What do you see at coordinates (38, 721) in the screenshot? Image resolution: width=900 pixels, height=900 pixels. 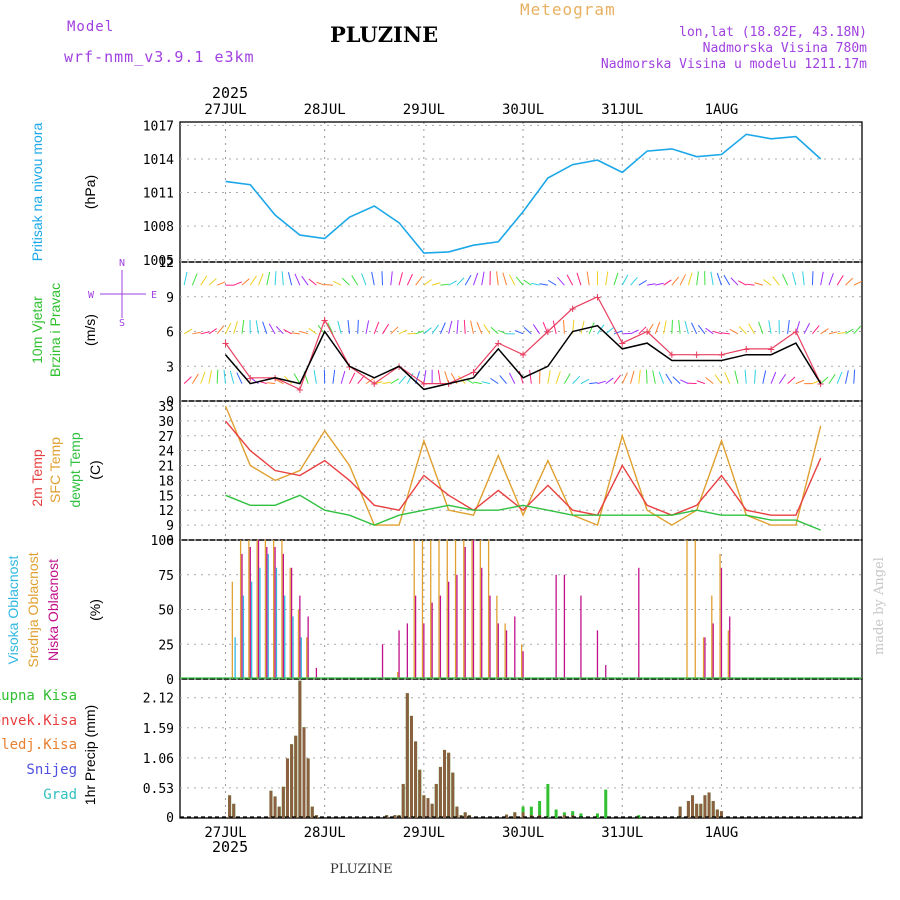 I see `precip-legend-item: Konvek.Kisa` at bounding box center [38, 721].